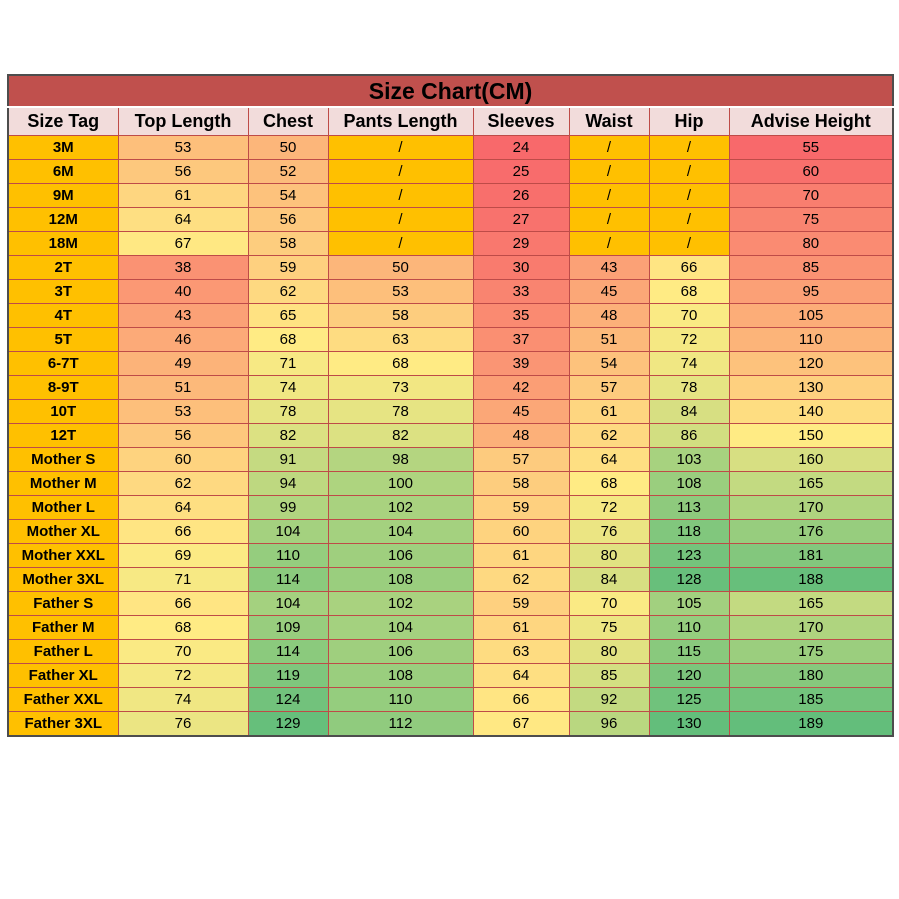 The width and height of the screenshot is (899, 899). I want to click on table-row: Father L 70 114 106 63 80 115 175, so click(450, 651).